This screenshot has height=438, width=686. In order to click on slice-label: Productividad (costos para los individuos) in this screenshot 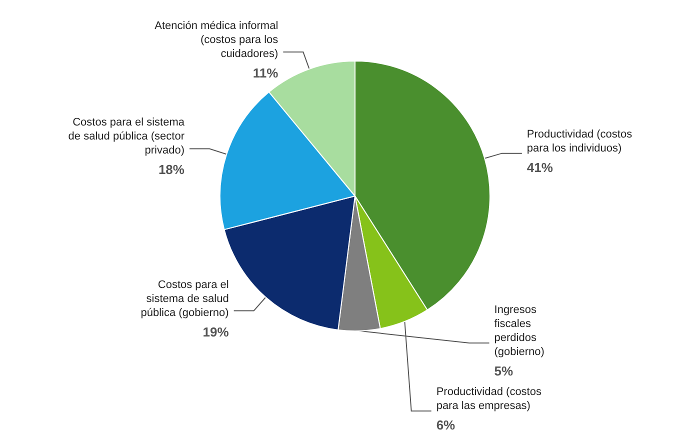, I will do `click(579, 141)`.